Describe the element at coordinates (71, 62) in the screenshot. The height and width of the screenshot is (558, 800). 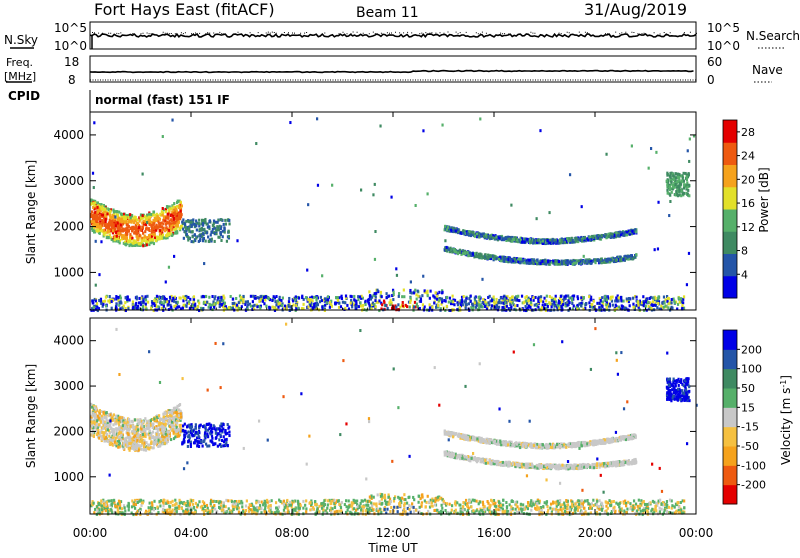
I see `freq-left-tick-top: 18` at that location.